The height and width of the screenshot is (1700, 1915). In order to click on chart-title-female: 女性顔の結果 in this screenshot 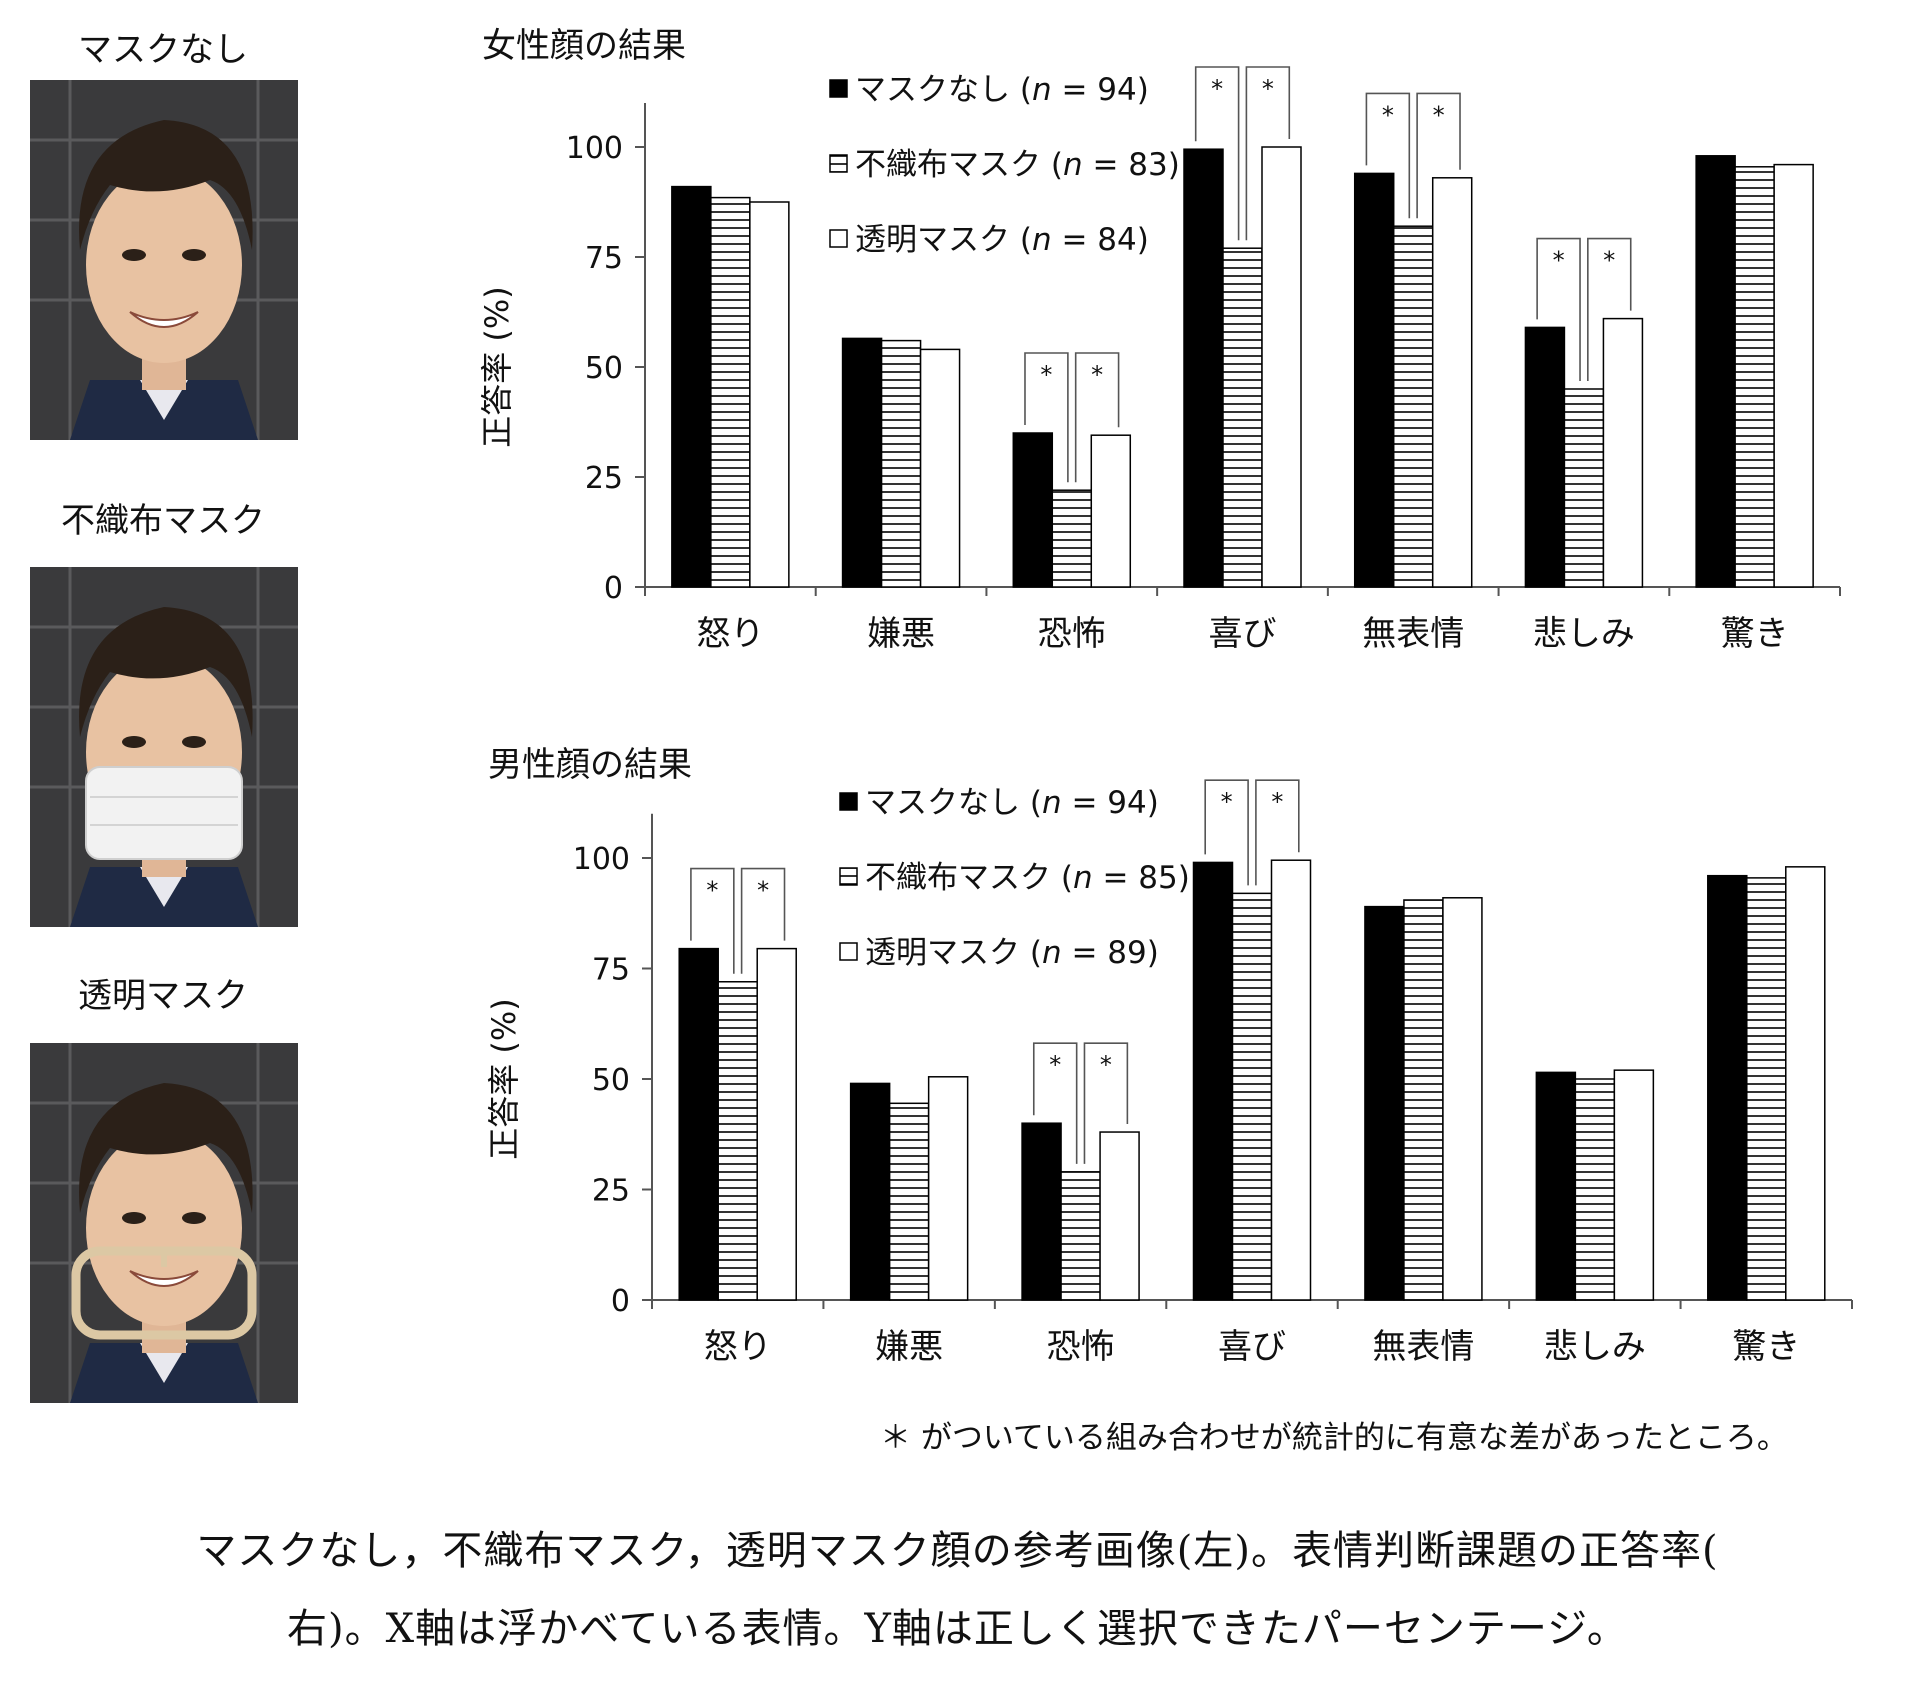, I will do `click(584, 46)`.